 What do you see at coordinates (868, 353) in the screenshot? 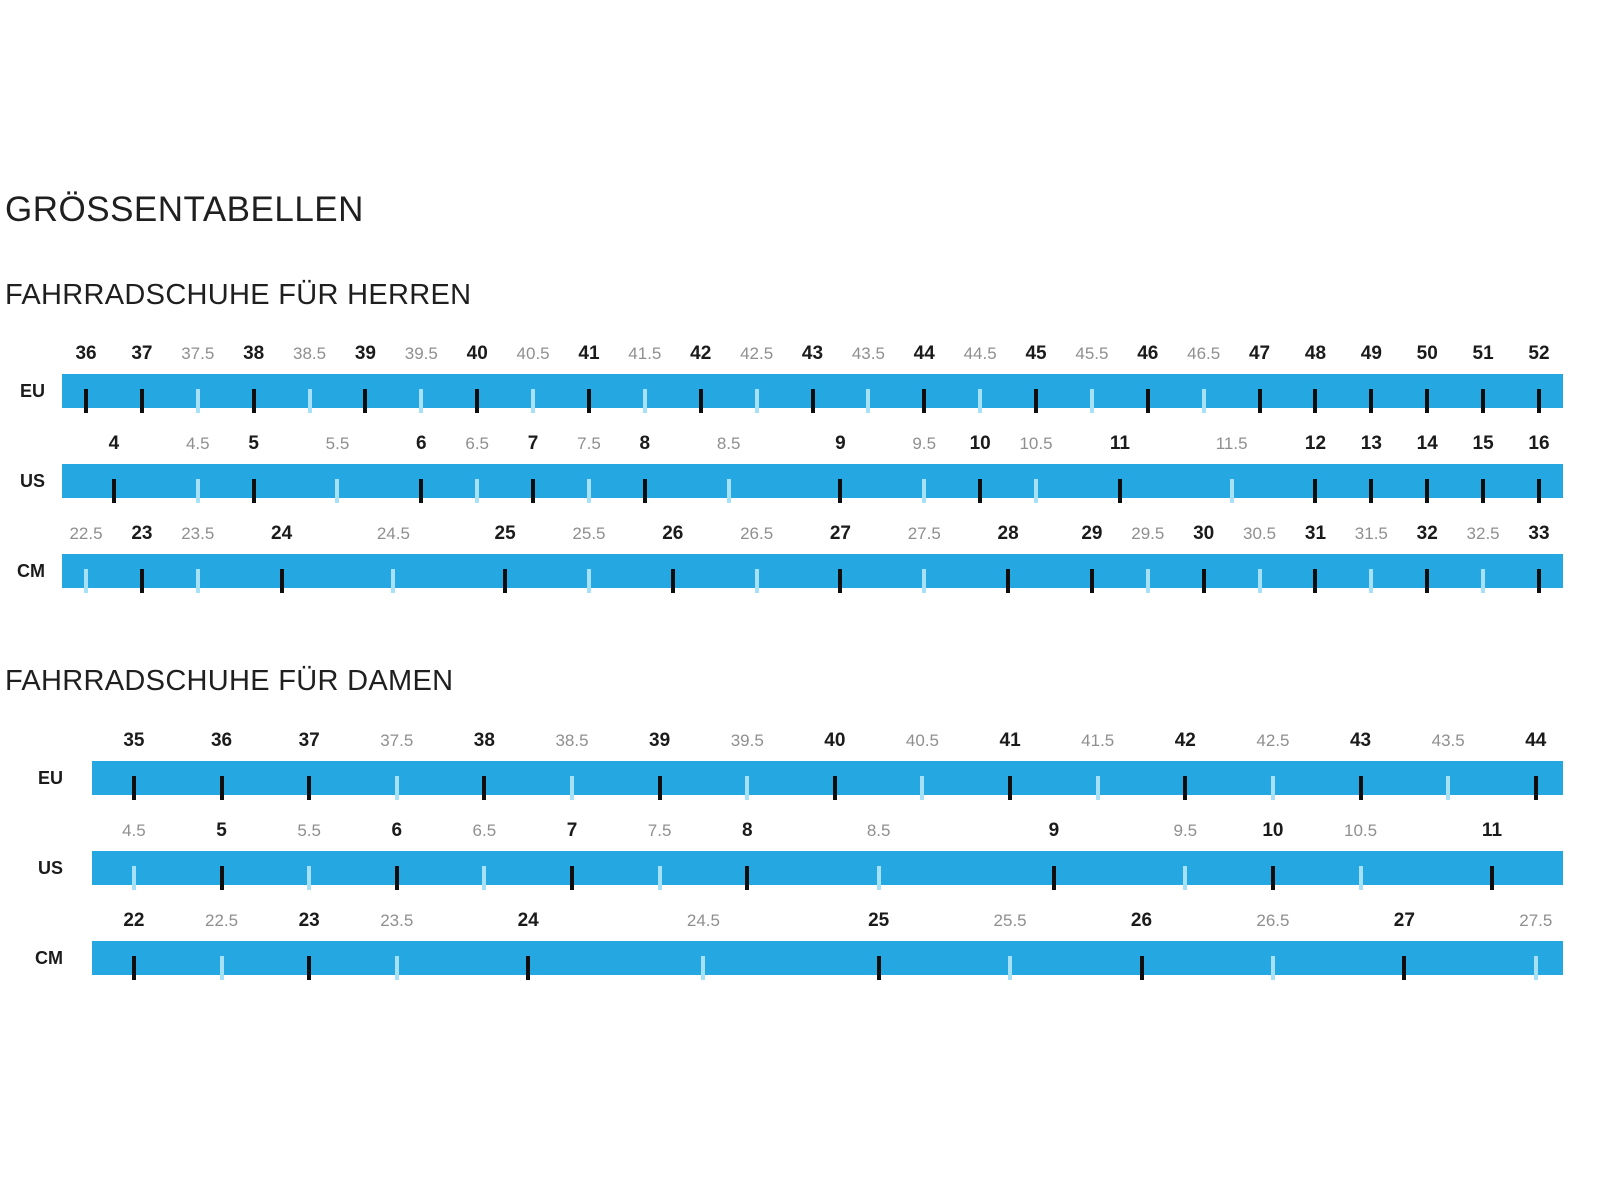
I see `size-label: 43.5` at bounding box center [868, 353].